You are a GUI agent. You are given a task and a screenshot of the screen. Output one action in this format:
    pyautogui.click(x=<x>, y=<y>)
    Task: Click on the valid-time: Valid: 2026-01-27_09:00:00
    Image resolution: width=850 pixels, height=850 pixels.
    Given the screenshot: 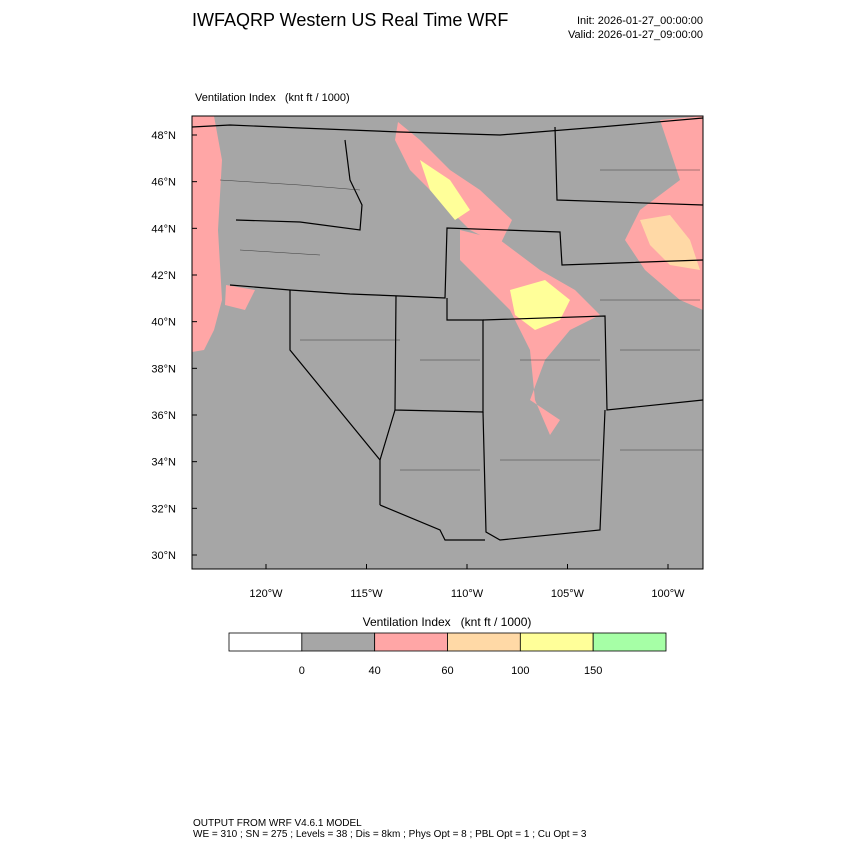 What is the action you would take?
    pyautogui.click(x=635, y=35)
    